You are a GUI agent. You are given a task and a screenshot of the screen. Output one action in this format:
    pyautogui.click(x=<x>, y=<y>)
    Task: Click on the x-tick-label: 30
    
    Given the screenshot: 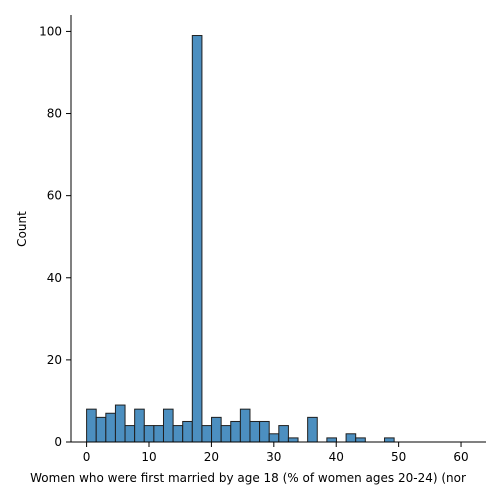 What is the action you would take?
    pyautogui.click(x=273, y=457)
    